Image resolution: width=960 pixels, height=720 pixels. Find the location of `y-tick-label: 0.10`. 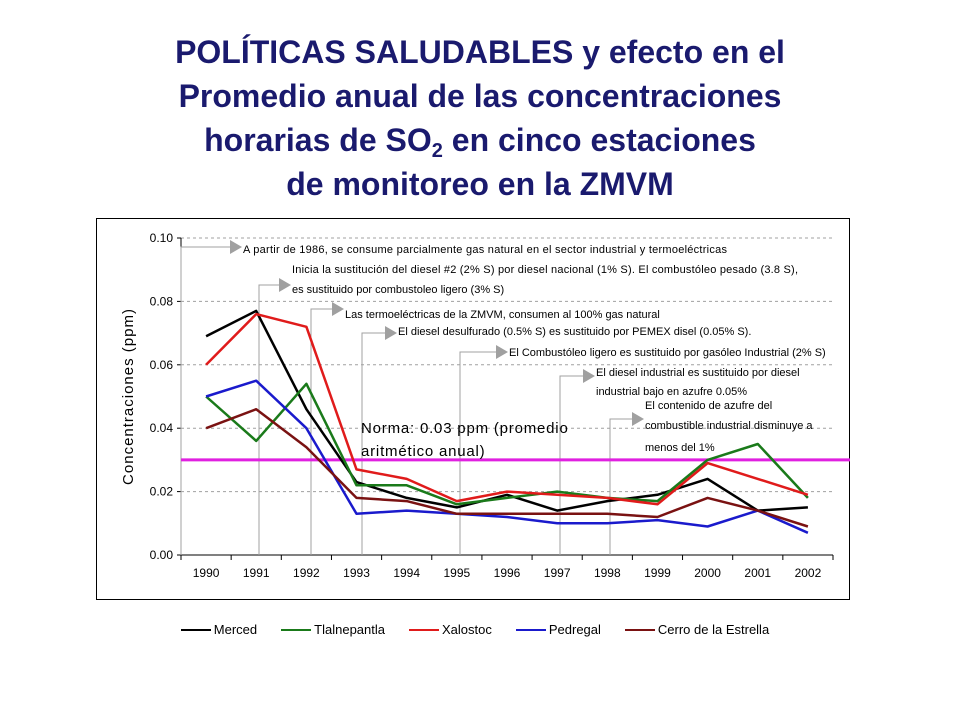

y-tick-label: 0.10 is located at coordinates (162, 238).